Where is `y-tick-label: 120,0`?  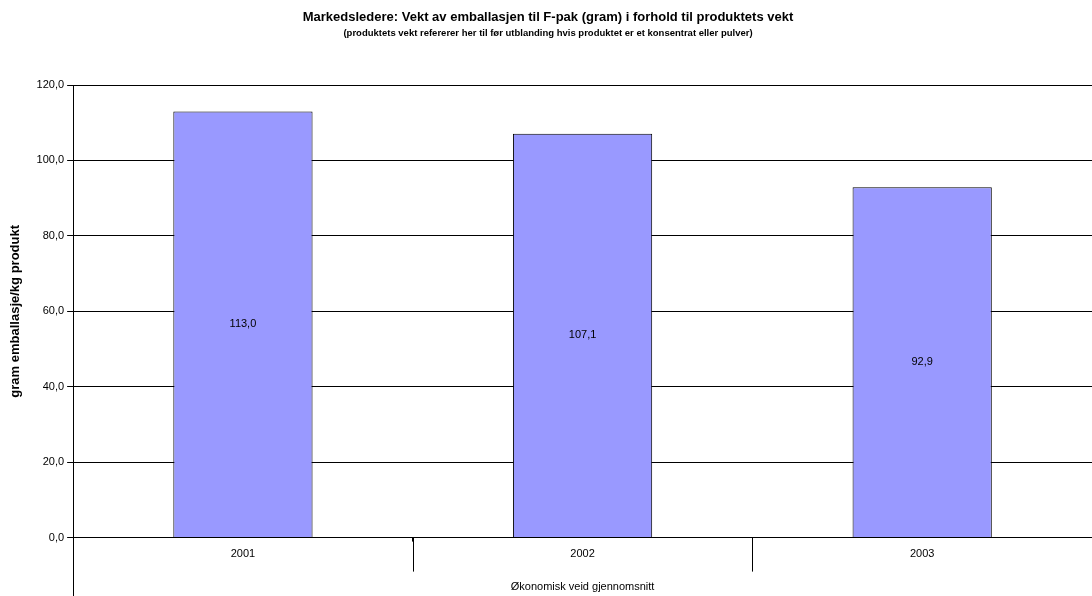
y-tick-label: 120,0 is located at coordinates (50, 84).